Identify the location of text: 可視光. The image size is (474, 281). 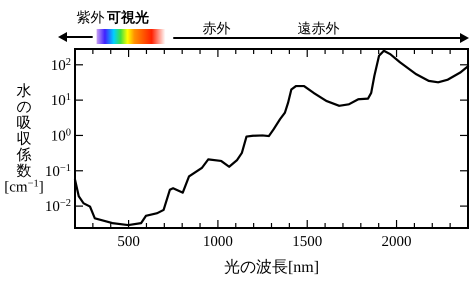
(128, 17).